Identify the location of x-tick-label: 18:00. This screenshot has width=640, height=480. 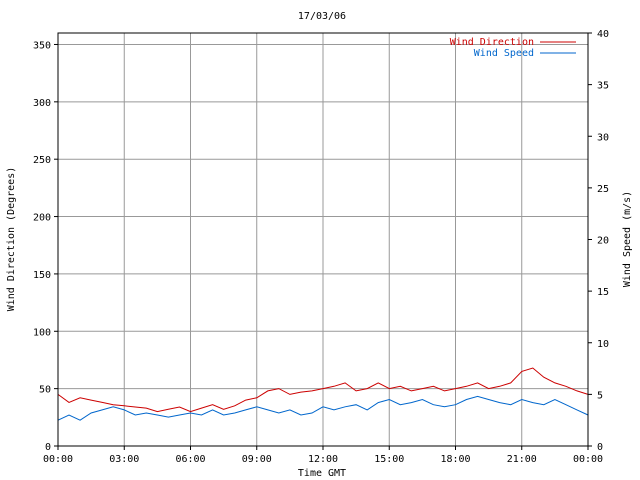
(455, 459).